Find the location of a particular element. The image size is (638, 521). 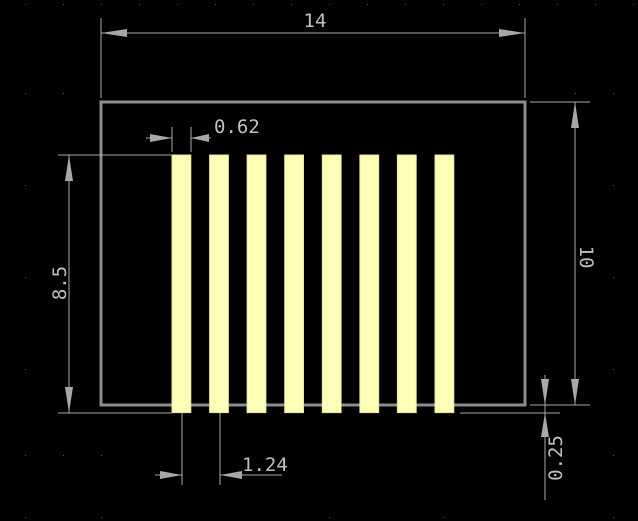

pad-length-dimension: 8.5 is located at coordinates (110, 284).